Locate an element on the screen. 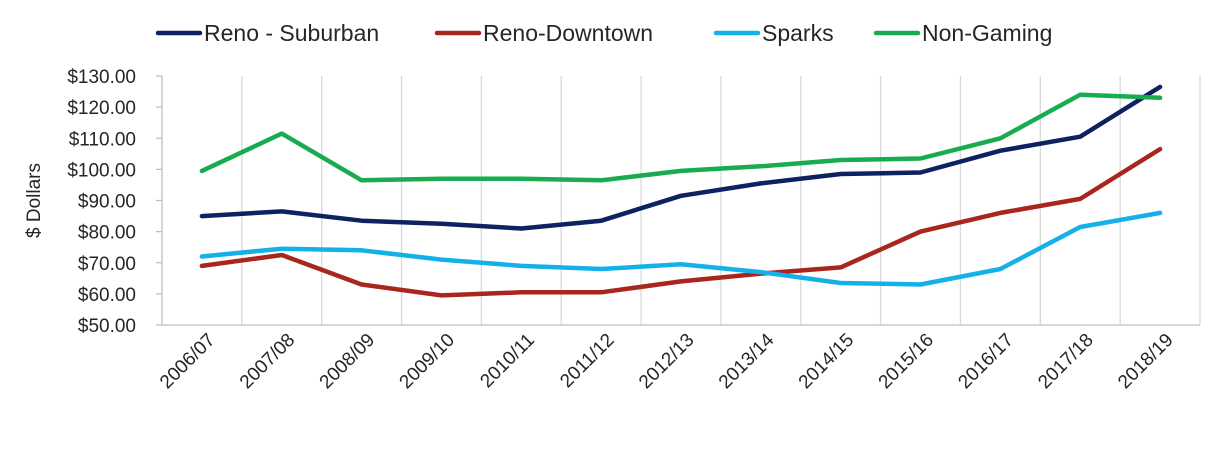 This screenshot has width=1224, height=449. legend-item-non-gaming: Non-Gaming is located at coordinates (962, 33).